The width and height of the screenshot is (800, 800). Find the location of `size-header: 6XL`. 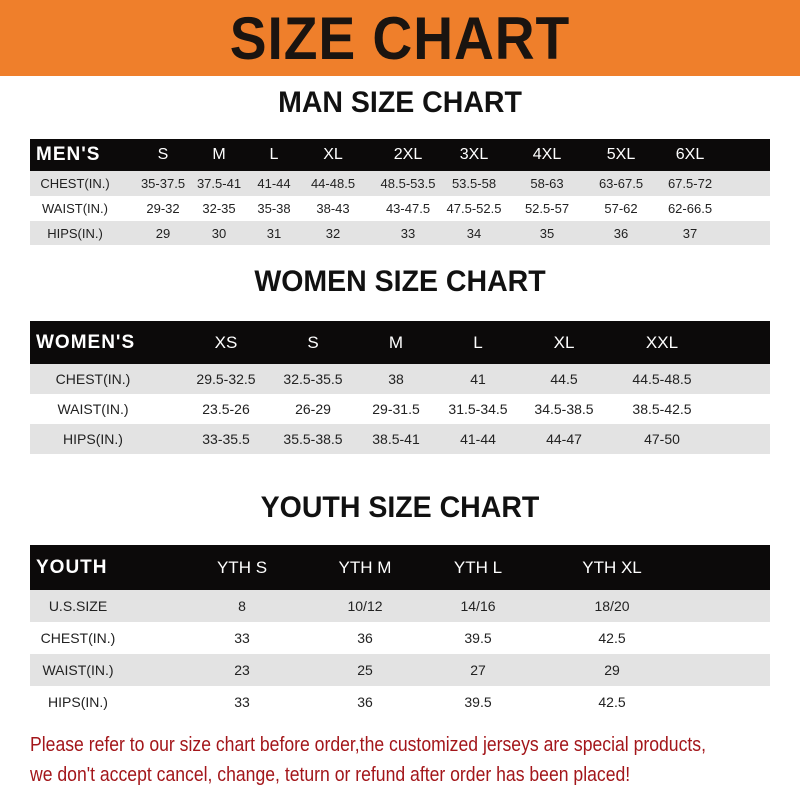

size-header: 6XL is located at coordinates (690, 154).